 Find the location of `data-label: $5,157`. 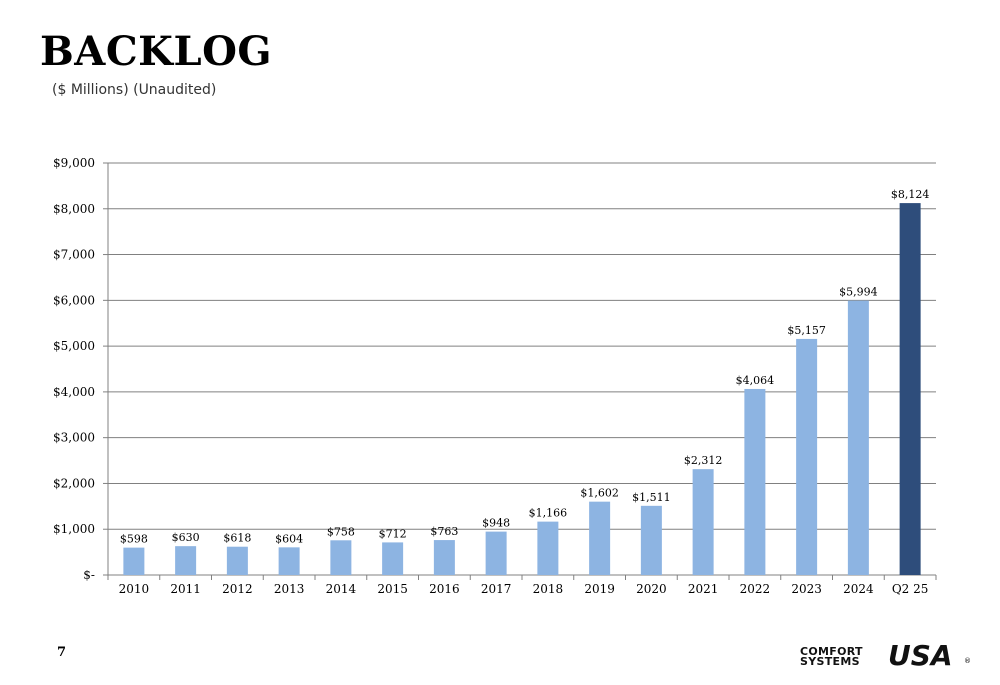

data-label: $5,157 is located at coordinates (806, 330).